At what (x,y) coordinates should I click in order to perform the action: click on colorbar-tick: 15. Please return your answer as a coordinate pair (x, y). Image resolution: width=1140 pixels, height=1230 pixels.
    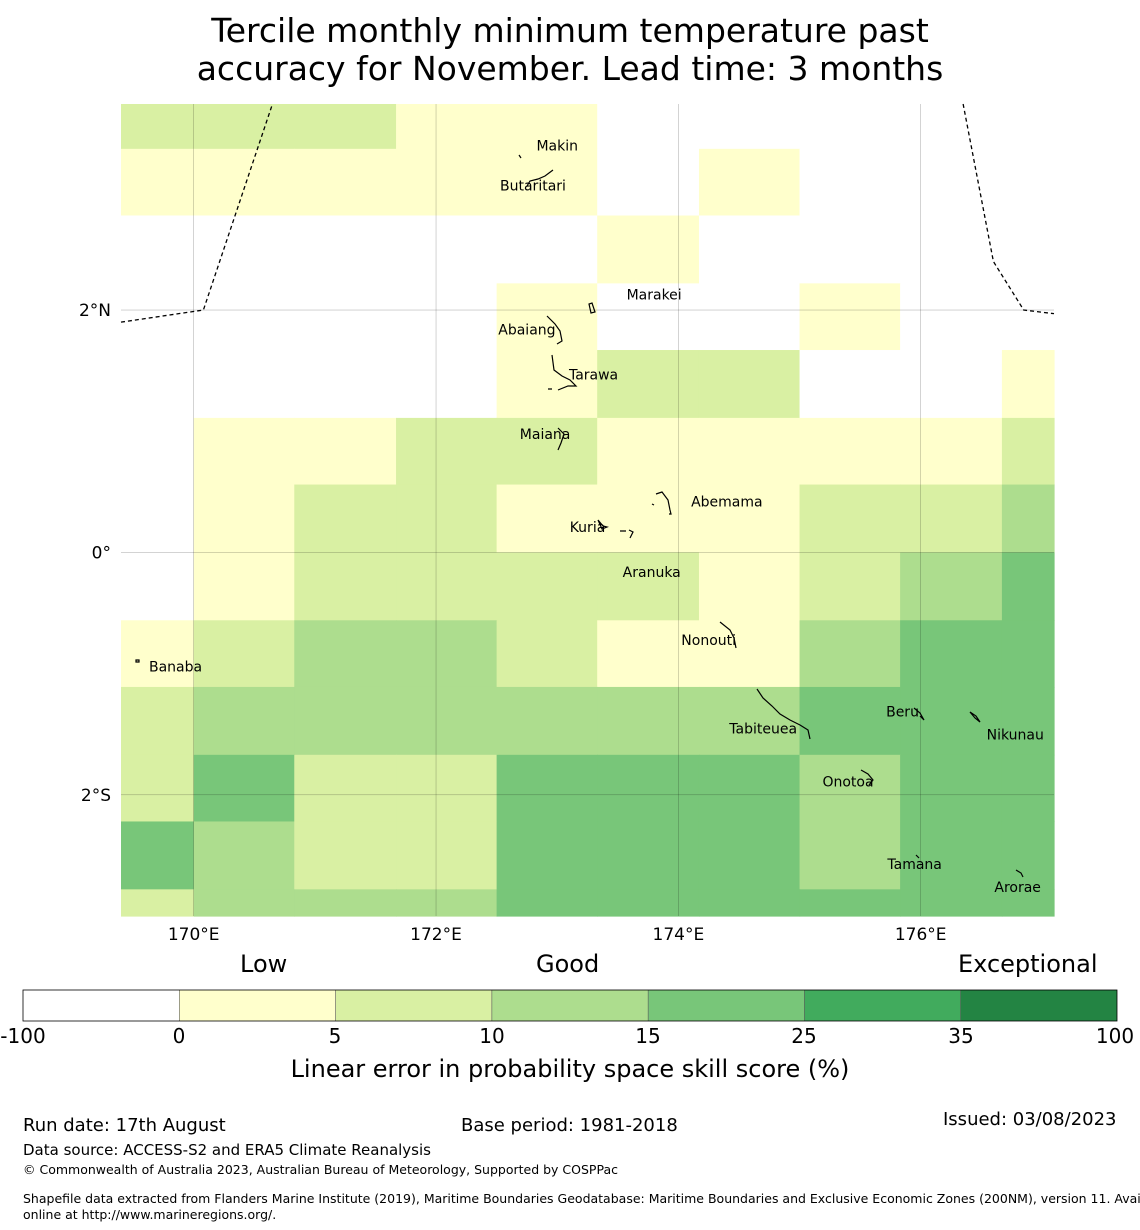
    Looking at the image, I should click on (648, 1036).